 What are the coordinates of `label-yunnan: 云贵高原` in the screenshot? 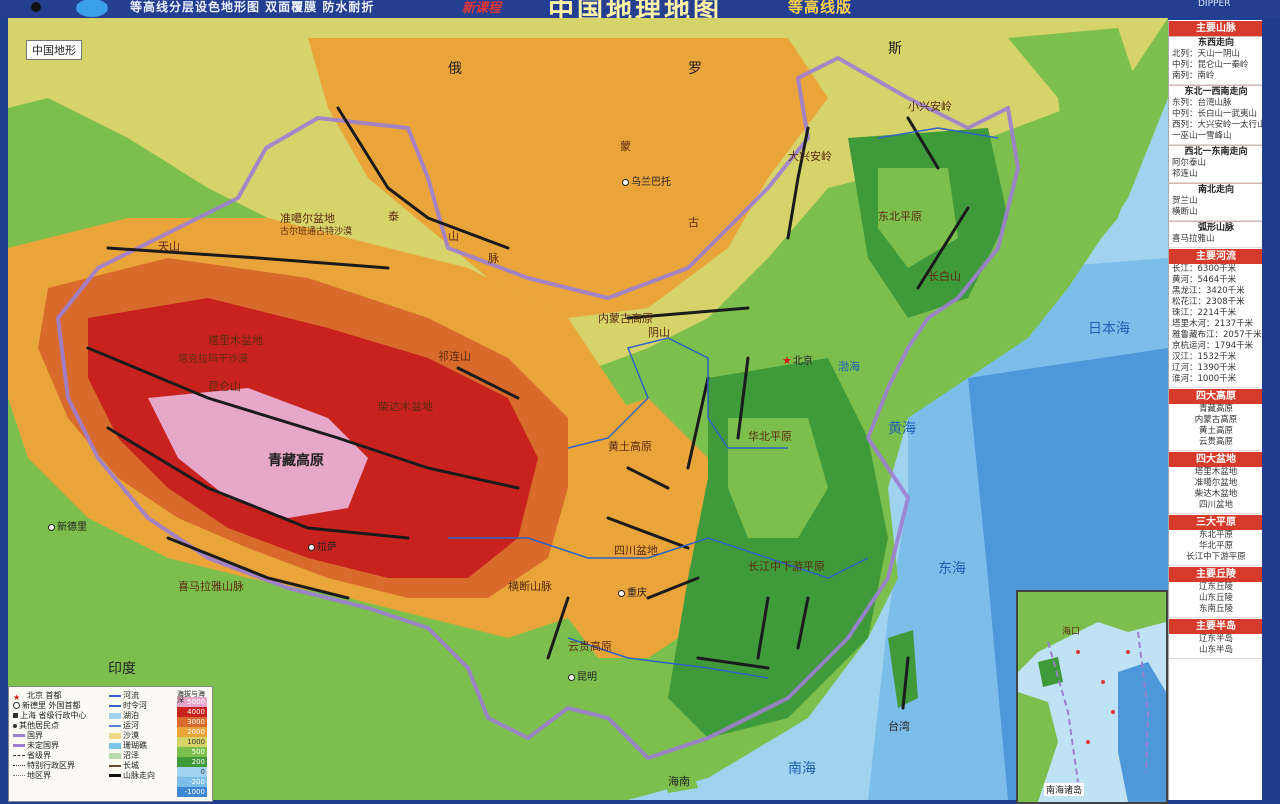 It's located at (590, 646).